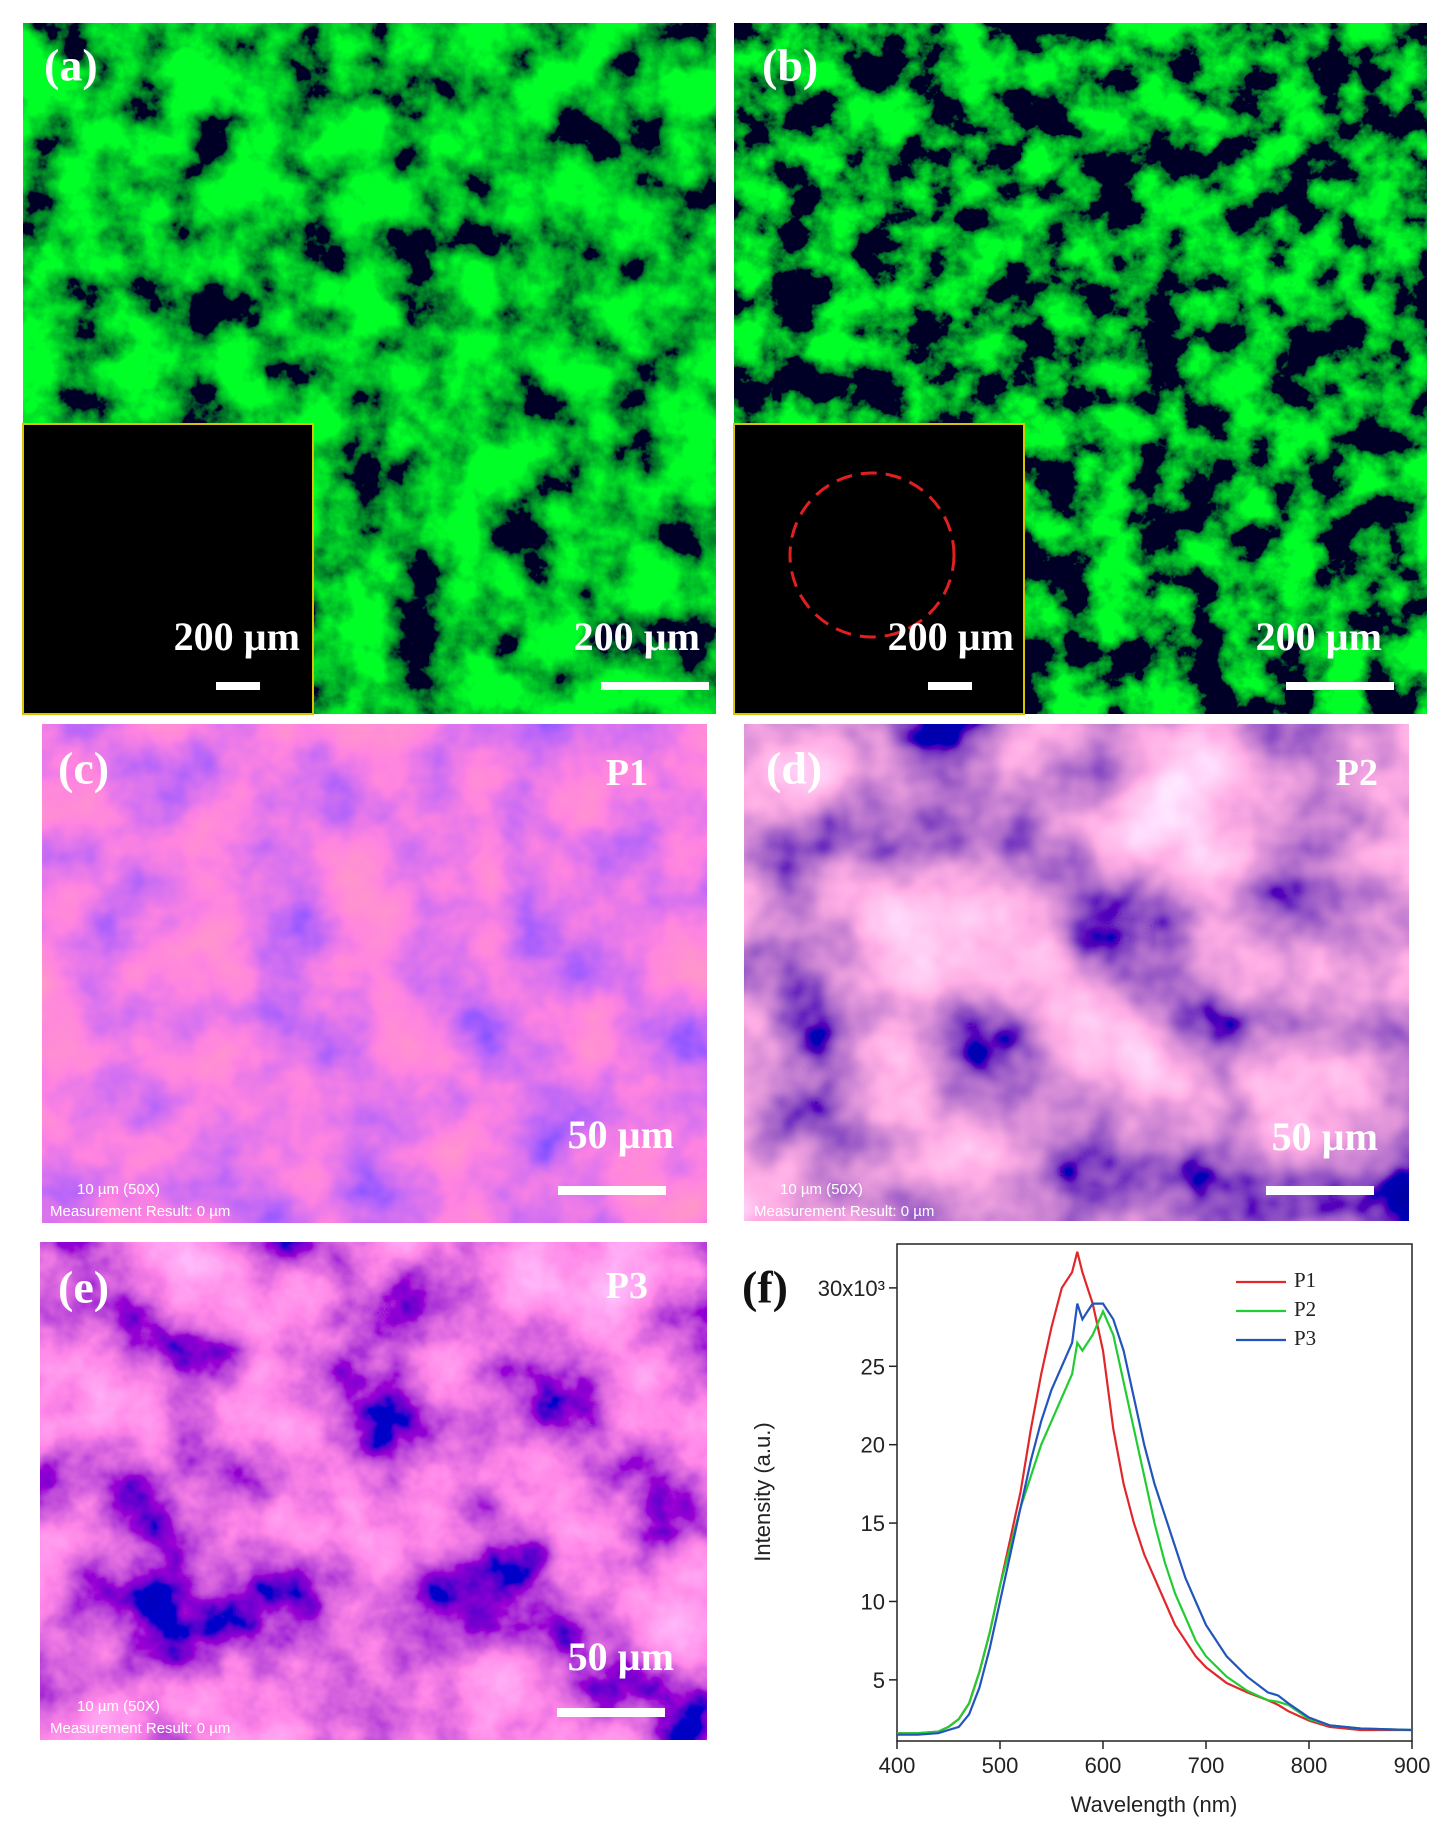 The height and width of the screenshot is (1834, 1449). What do you see at coordinates (765, 1287) in the screenshot?
I see `panel-label: (f)` at bounding box center [765, 1287].